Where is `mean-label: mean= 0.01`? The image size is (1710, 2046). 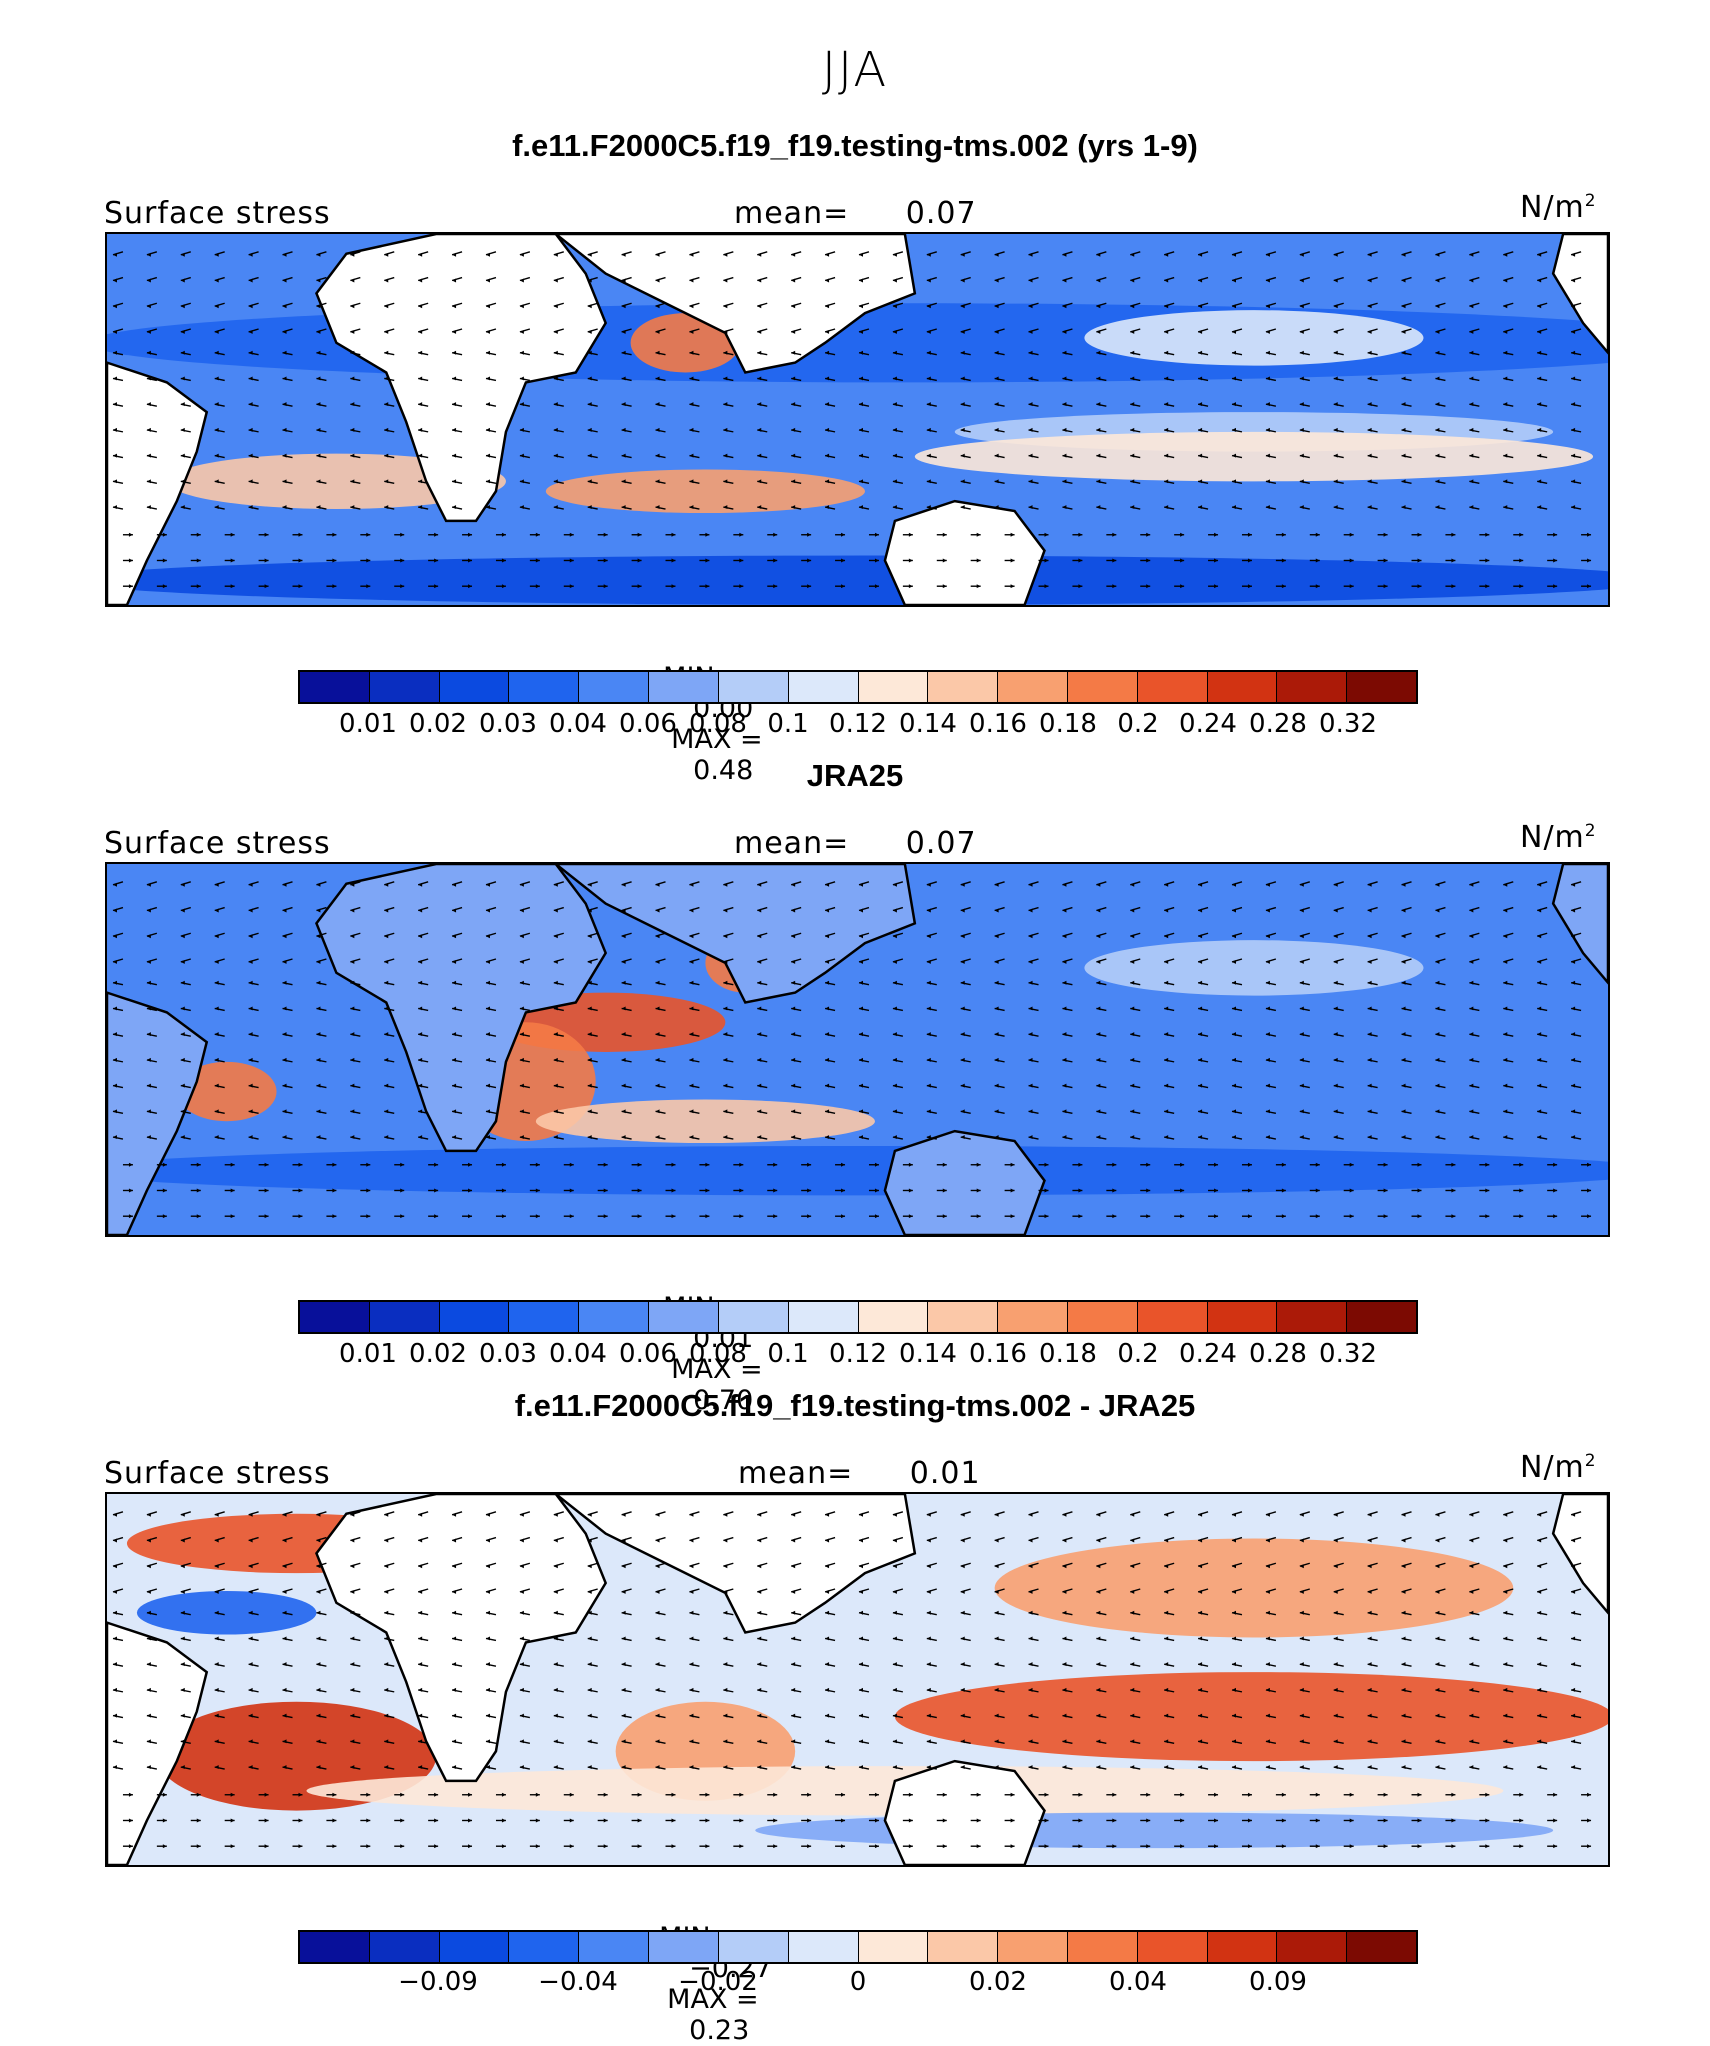
mean-label: mean= 0.01 is located at coordinates (859, 1473).